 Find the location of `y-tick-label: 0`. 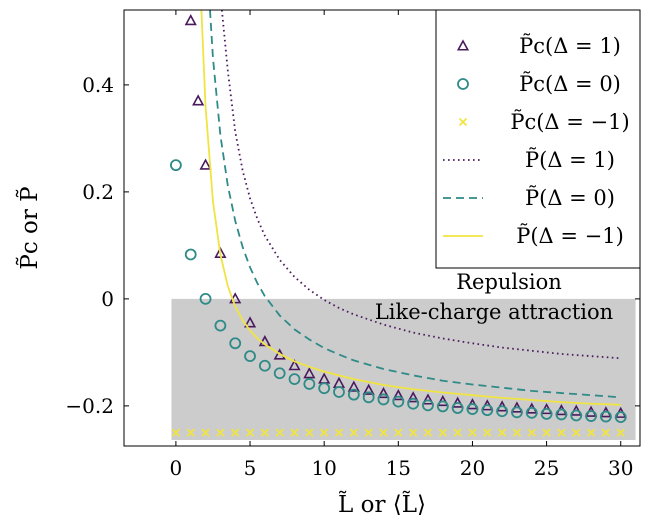

y-tick-label: 0 is located at coordinates (107, 299).